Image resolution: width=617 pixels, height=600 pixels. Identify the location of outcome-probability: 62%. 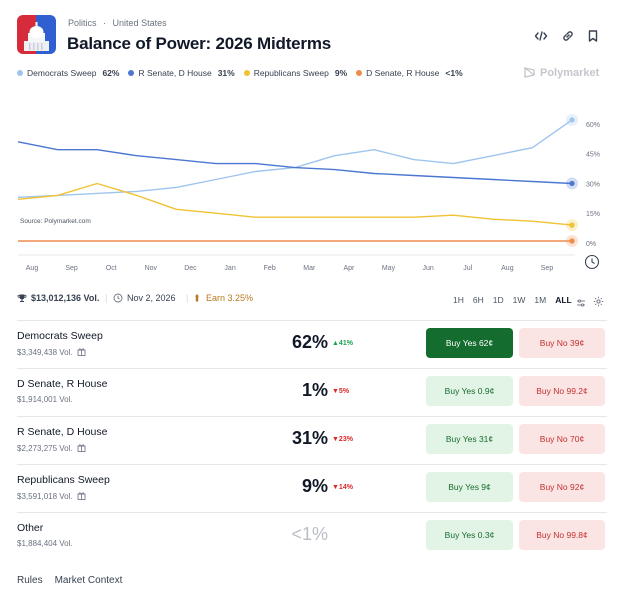
(309, 342).